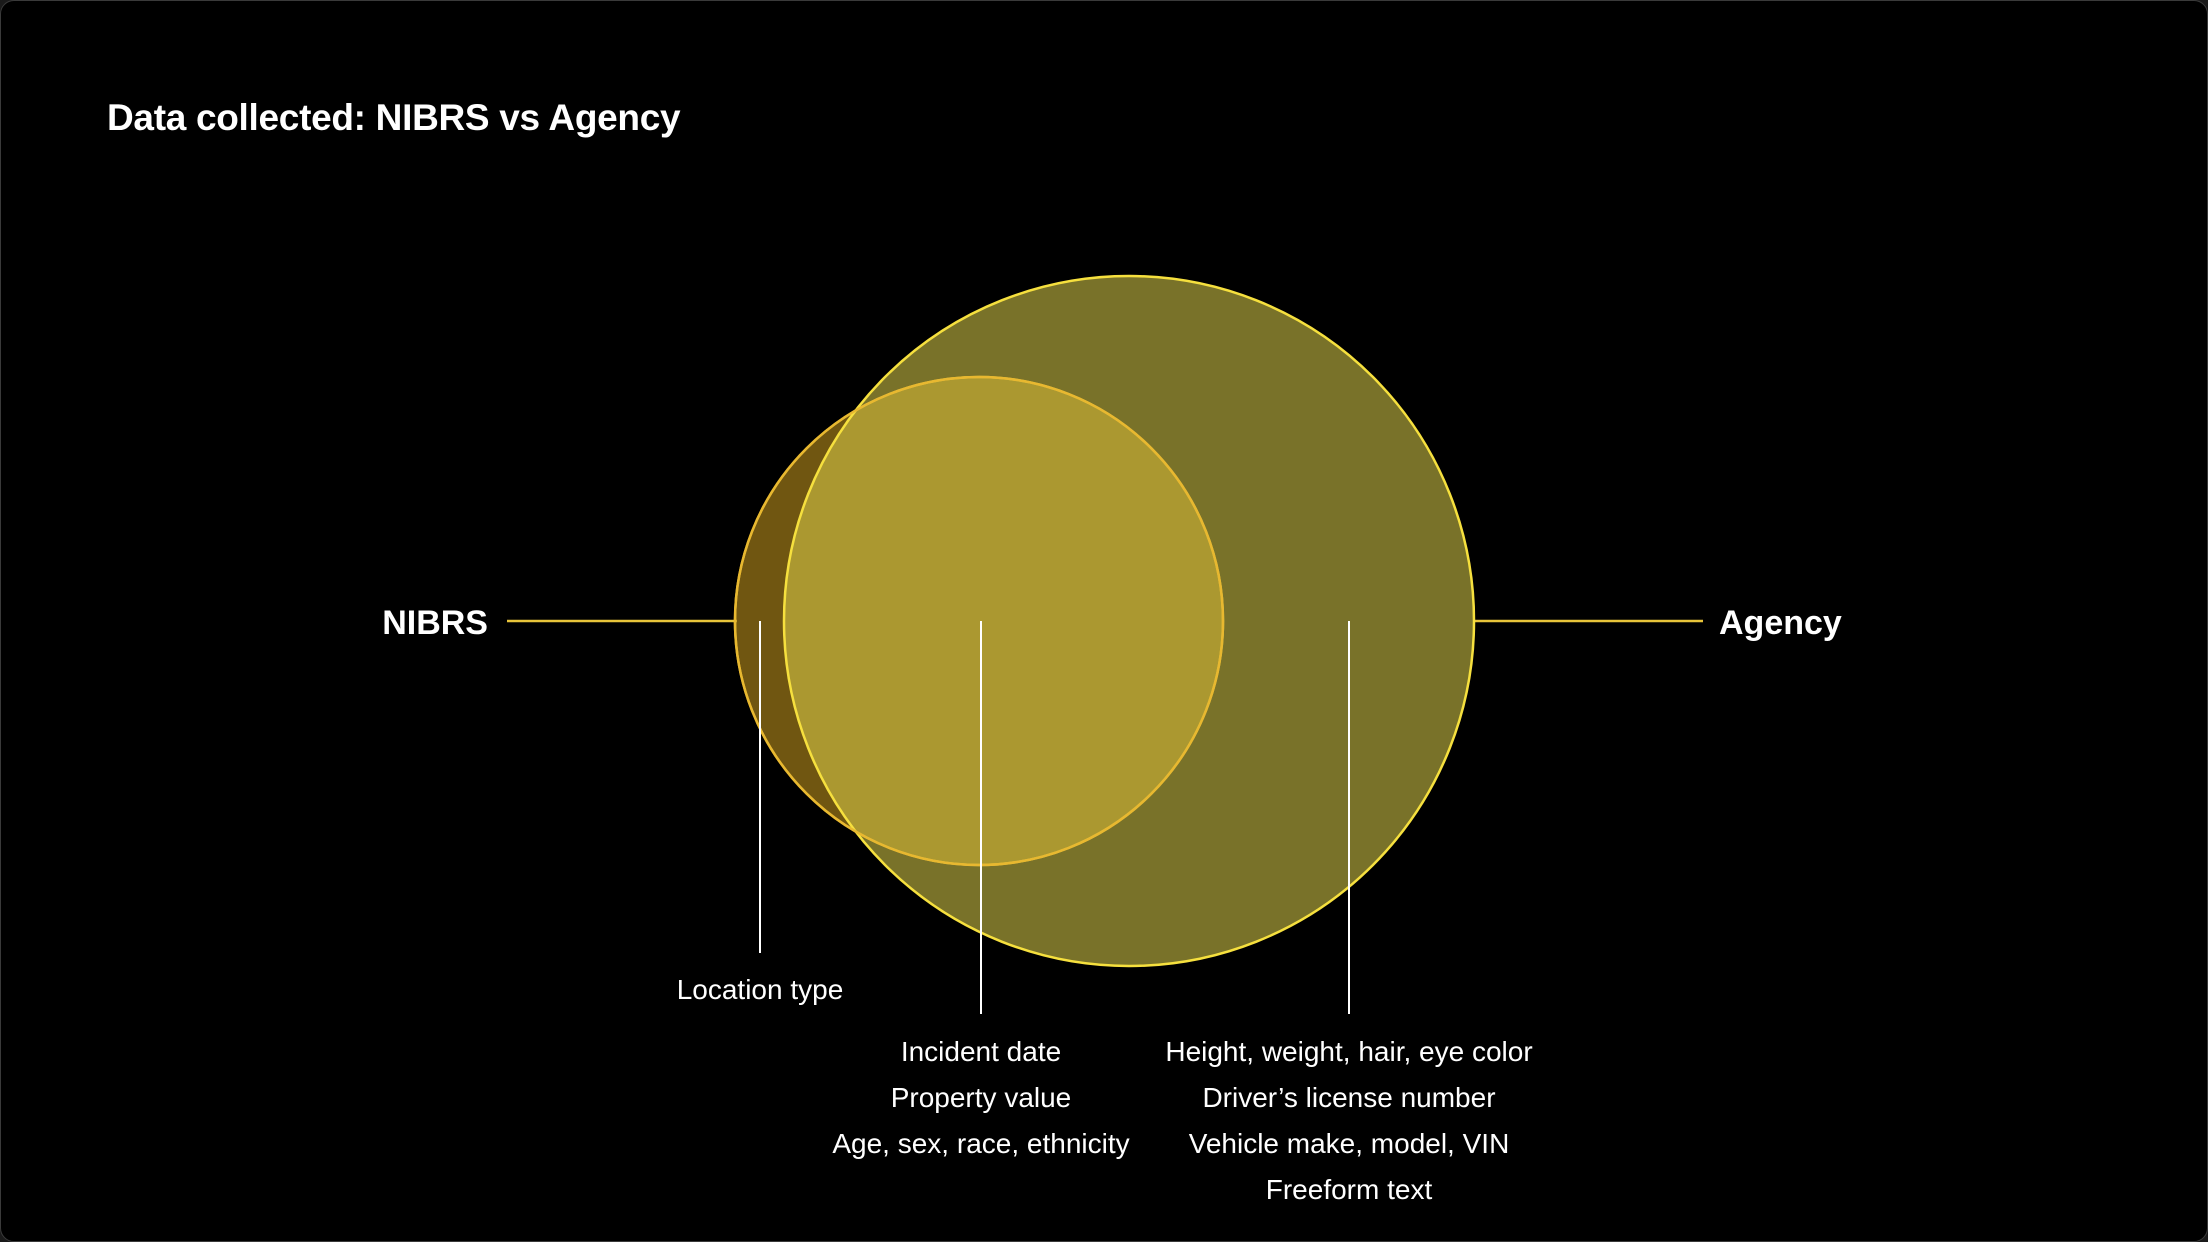 The height and width of the screenshot is (1242, 2208). What do you see at coordinates (980, 1143) in the screenshot?
I see `overlap-item: Age, sex, race, ethnicity` at bounding box center [980, 1143].